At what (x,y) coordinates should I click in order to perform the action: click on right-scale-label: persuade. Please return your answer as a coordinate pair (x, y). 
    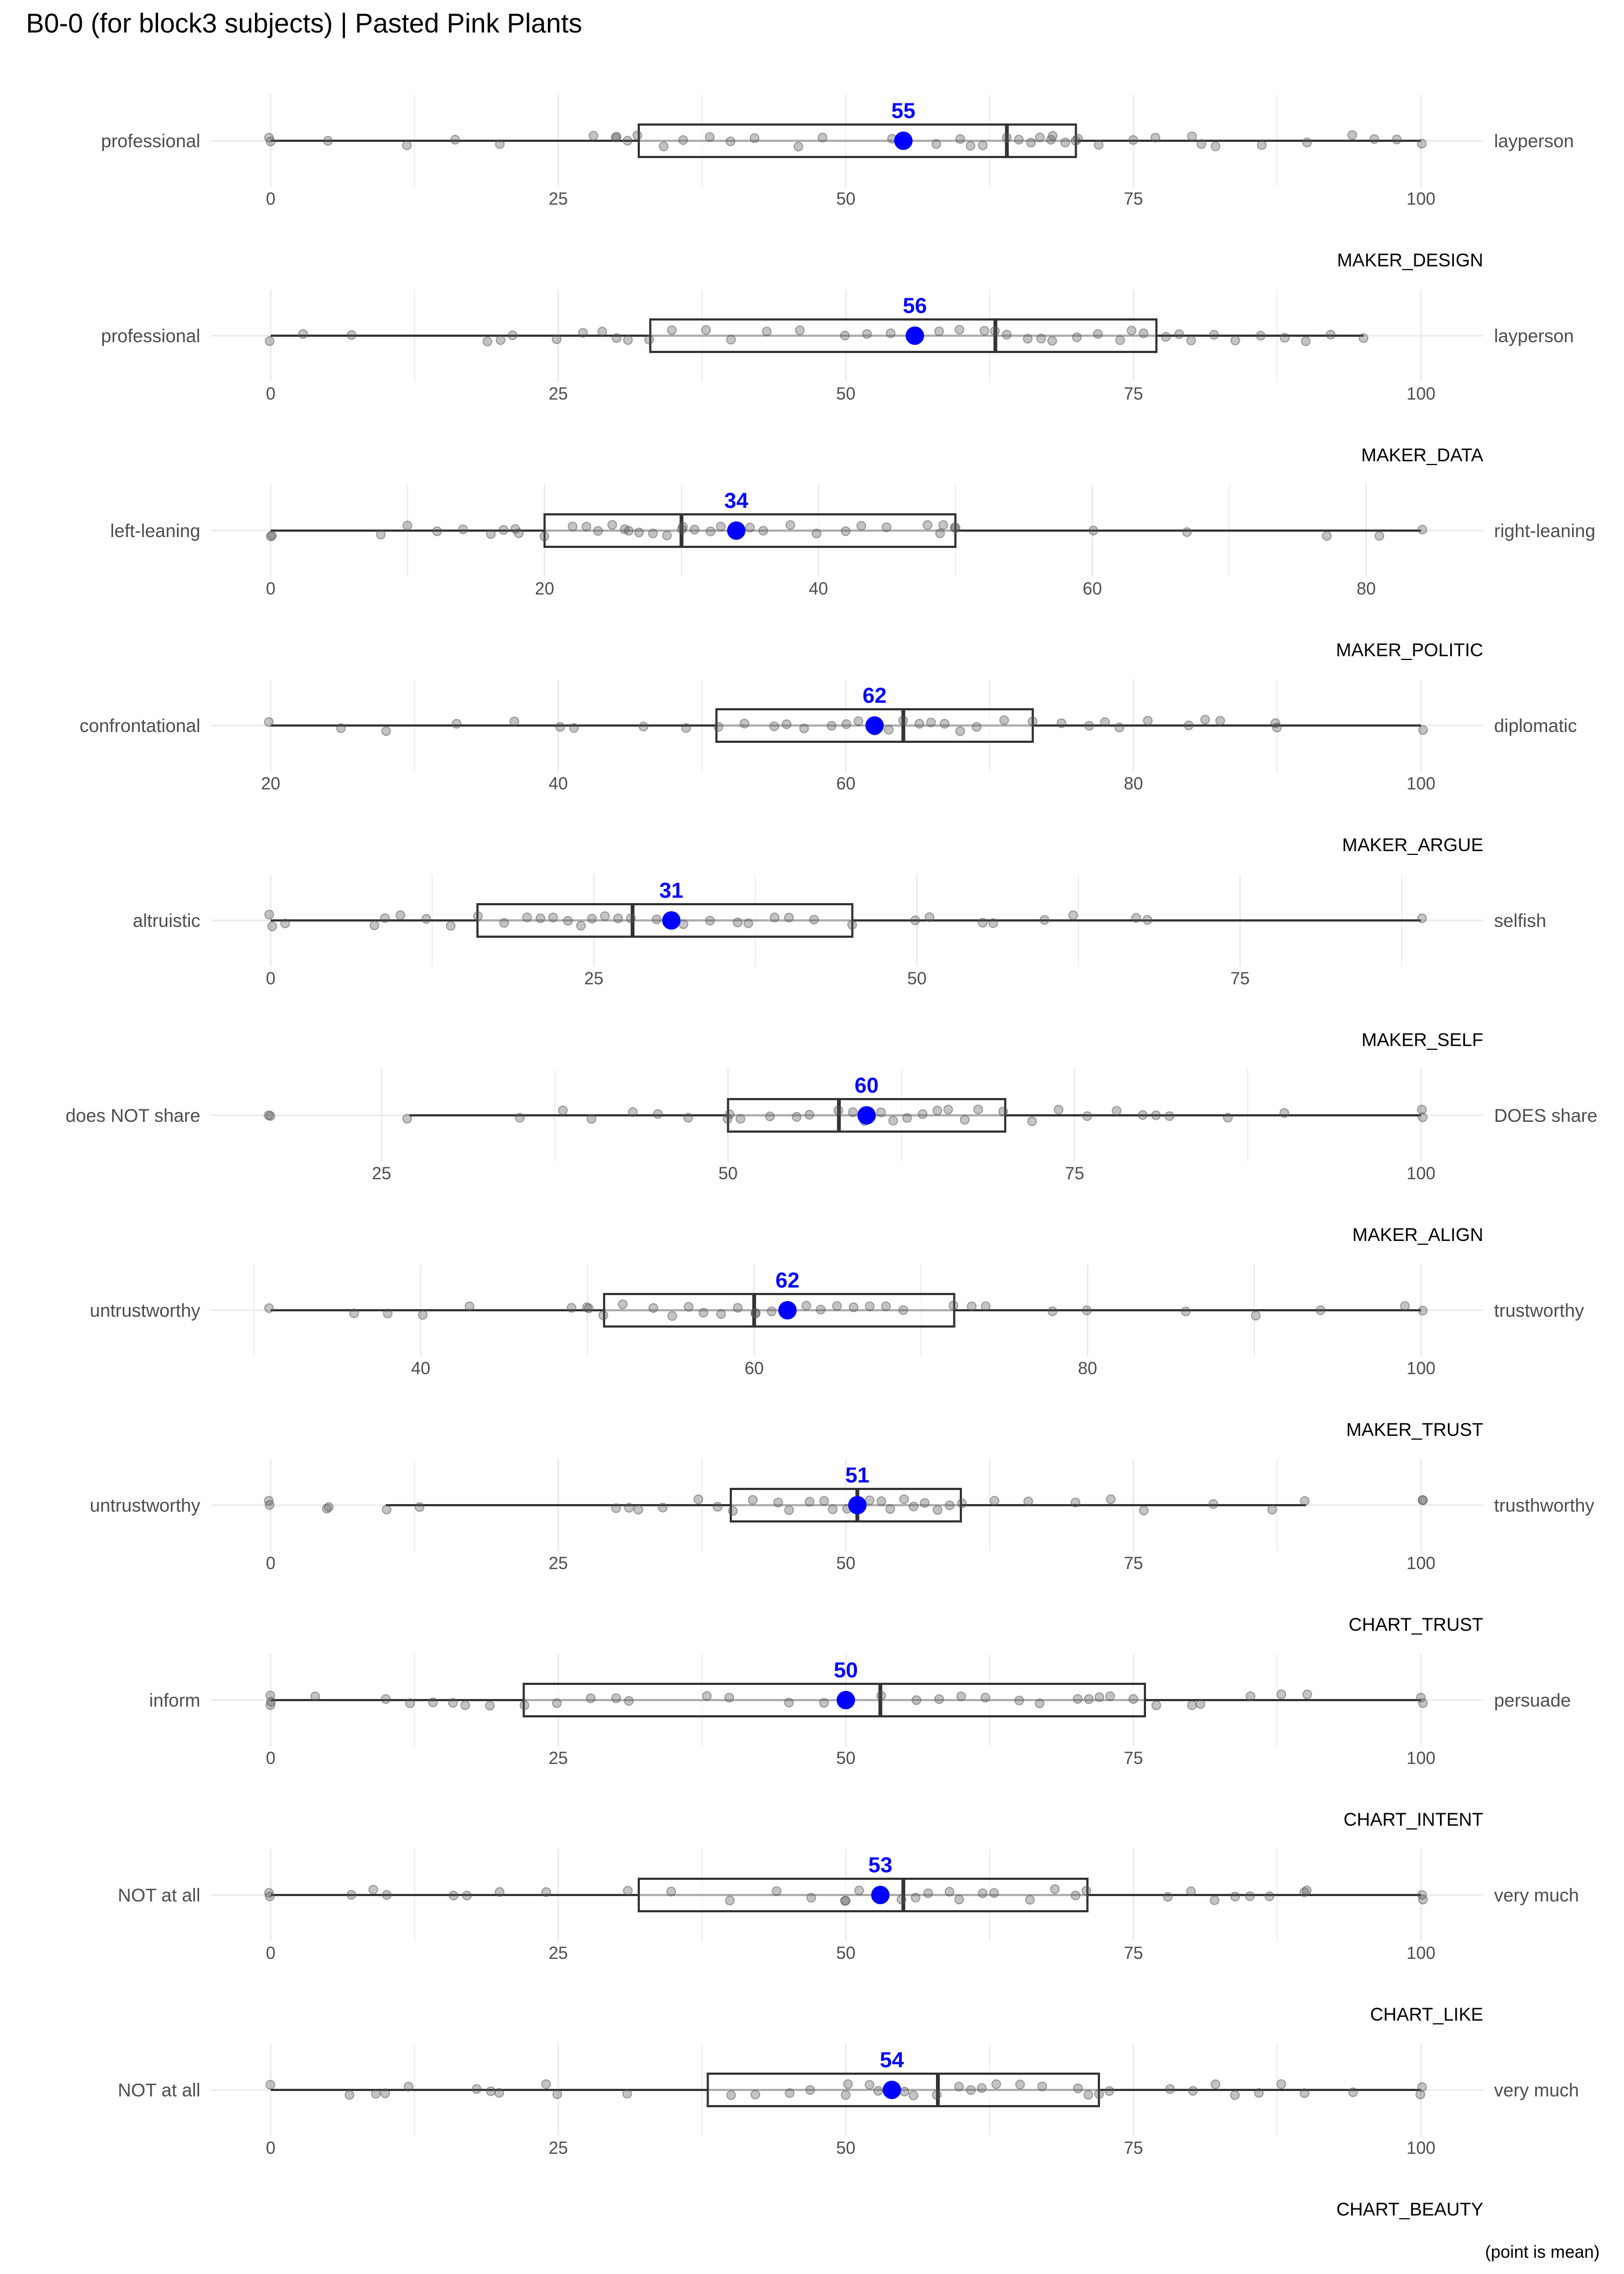
    Looking at the image, I should click on (1533, 1701).